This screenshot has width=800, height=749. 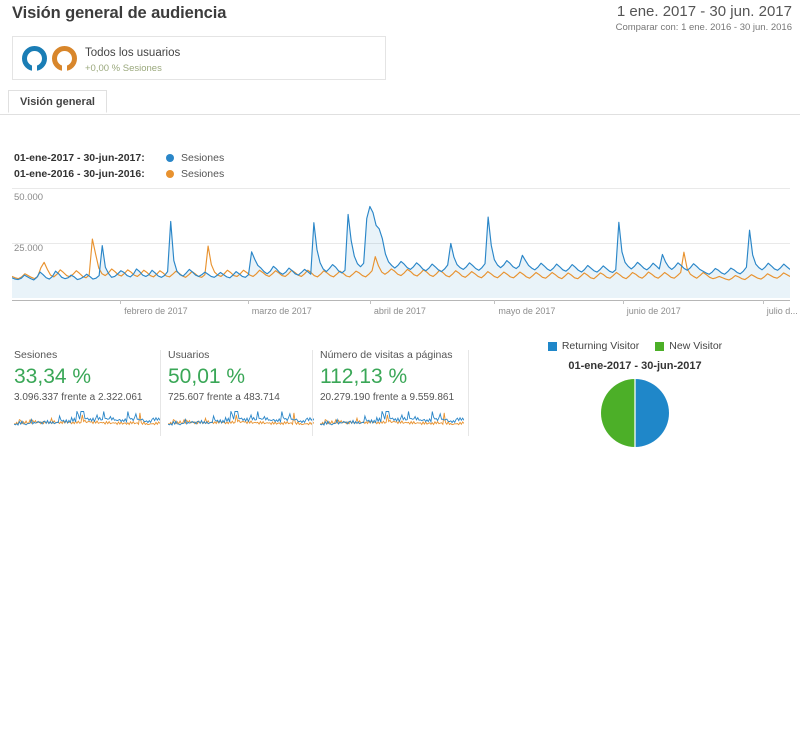 I want to click on pie-legend-item-new: New Visitor, so click(x=688, y=346).